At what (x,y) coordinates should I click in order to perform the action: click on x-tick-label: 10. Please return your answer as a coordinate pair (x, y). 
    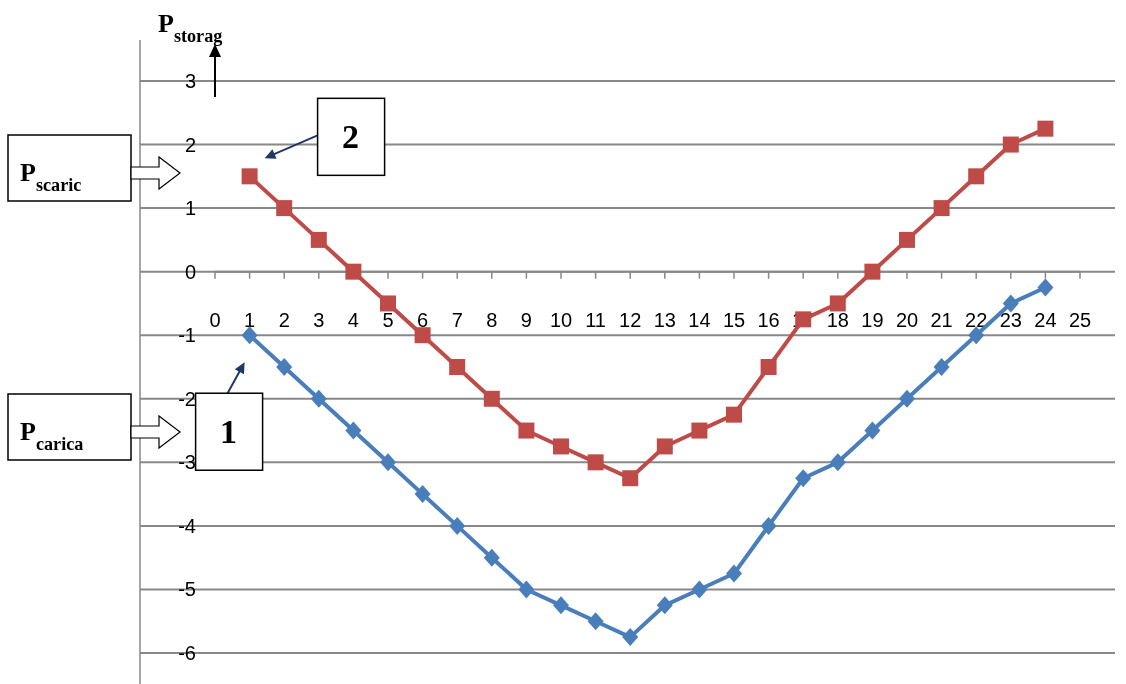
    Looking at the image, I should click on (561, 319).